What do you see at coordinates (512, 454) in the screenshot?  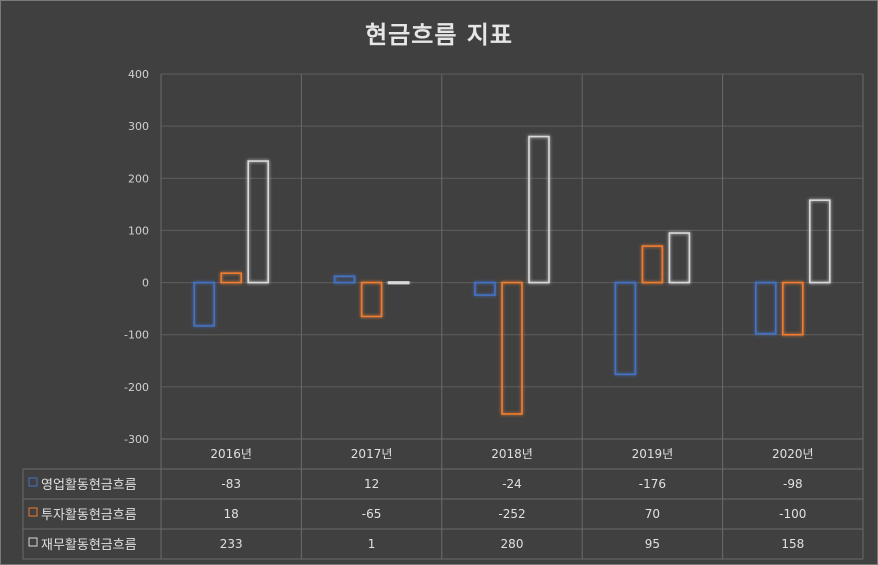 I see `category-label: 2018년` at bounding box center [512, 454].